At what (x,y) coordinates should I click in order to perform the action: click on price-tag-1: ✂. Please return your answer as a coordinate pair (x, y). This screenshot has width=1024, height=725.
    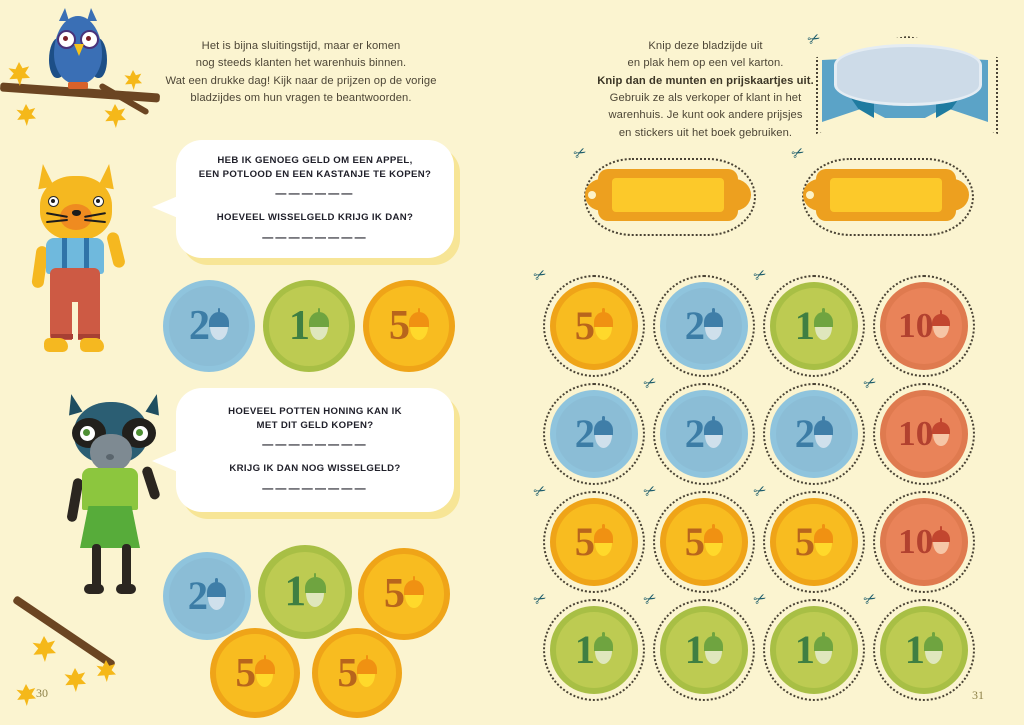
    Looking at the image, I should click on (663, 189).